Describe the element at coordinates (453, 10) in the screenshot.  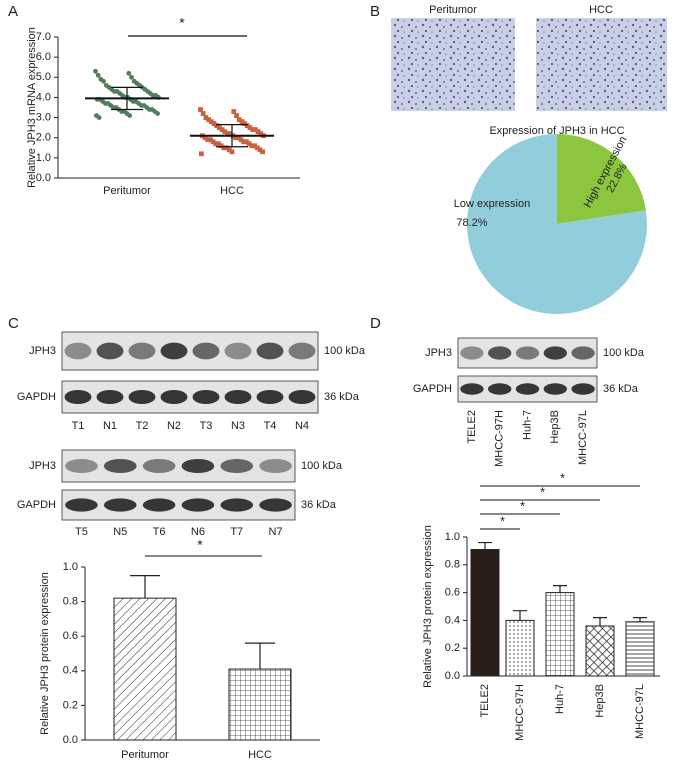
I see `image-label: Peritumor` at that location.